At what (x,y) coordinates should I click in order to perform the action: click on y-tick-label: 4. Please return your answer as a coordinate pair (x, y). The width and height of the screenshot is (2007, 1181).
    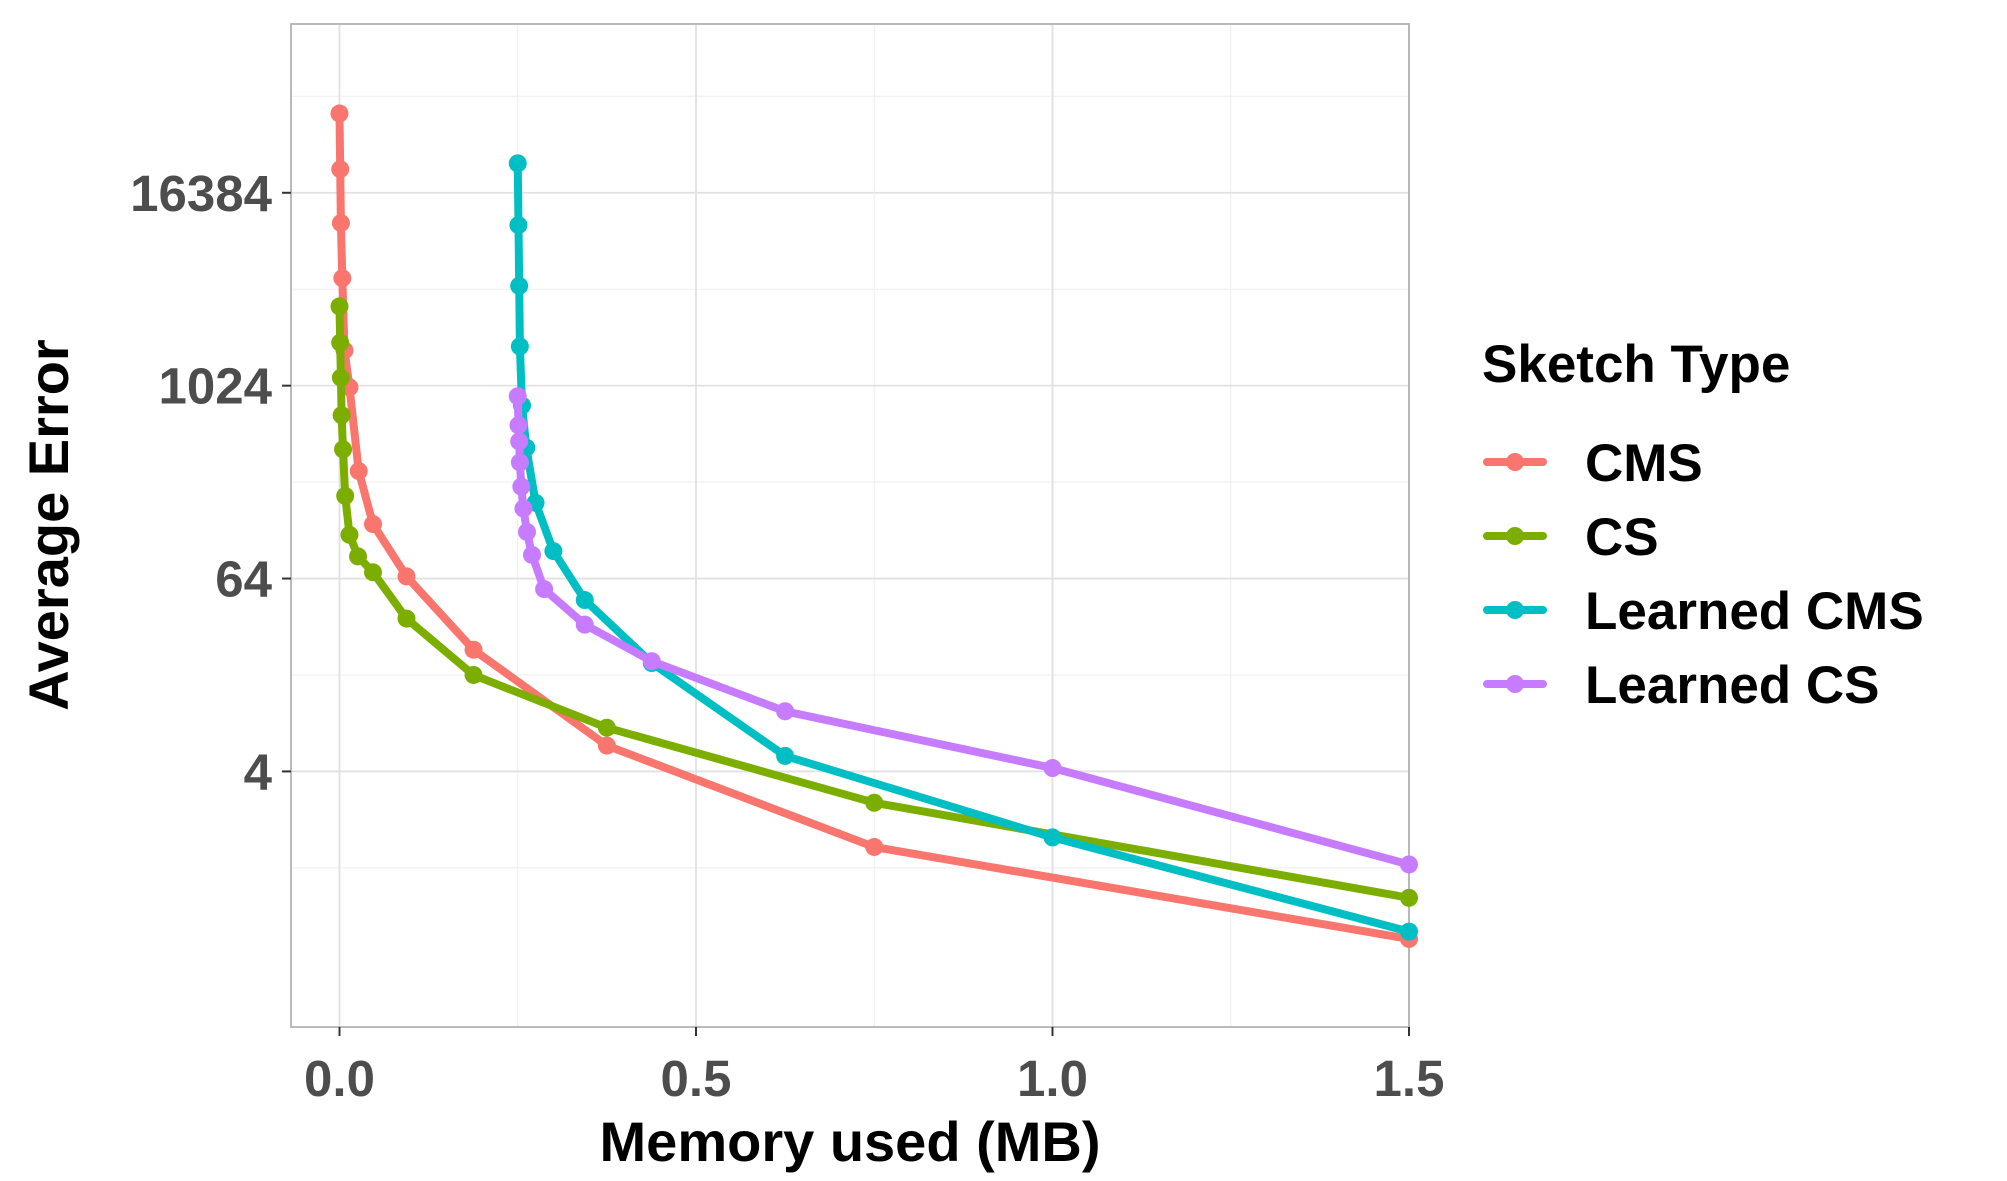
    Looking at the image, I should click on (258, 771).